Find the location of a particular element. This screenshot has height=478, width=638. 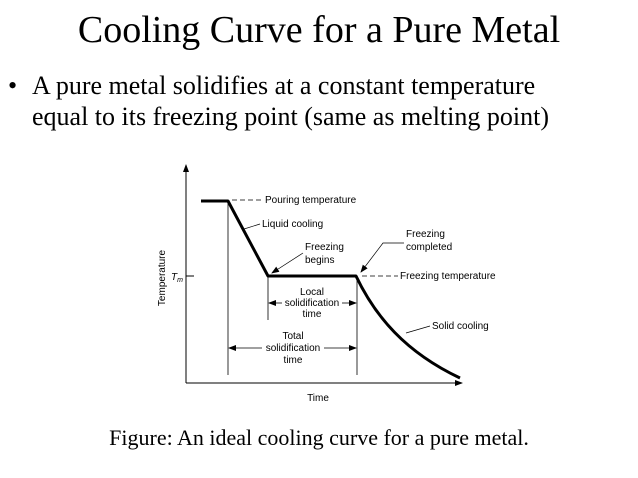

pouring-temperature-label: Pouring temperature is located at coordinates (311, 200).